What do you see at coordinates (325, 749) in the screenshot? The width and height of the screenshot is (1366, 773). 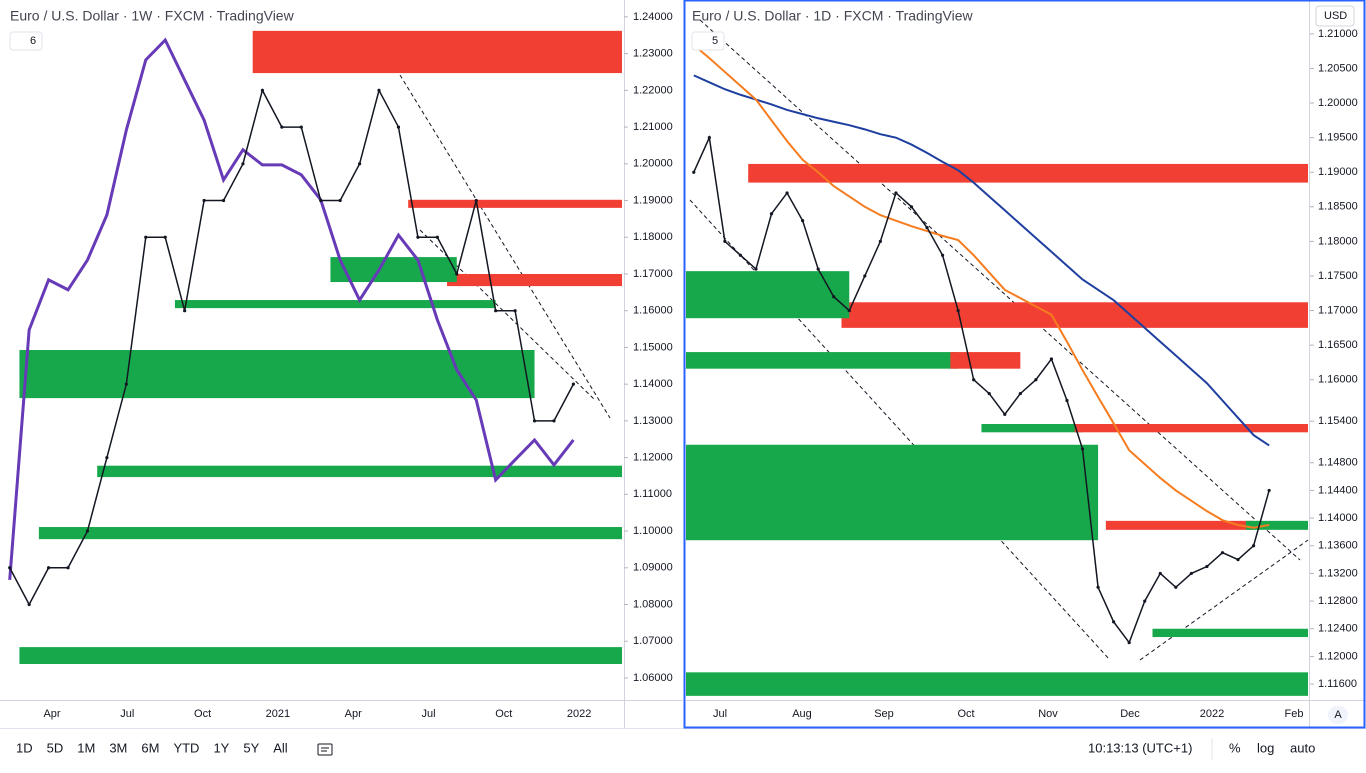 I see `compare-icon` at bounding box center [325, 749].